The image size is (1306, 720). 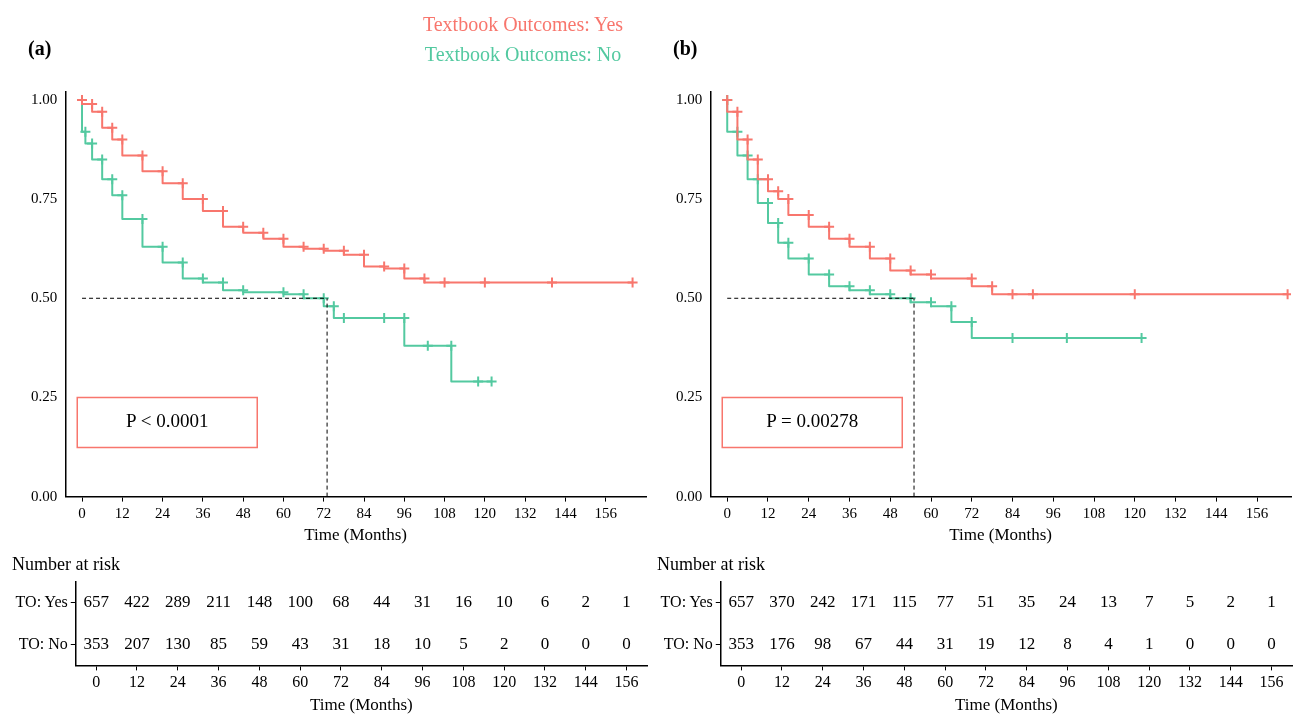 I want to click on data-label: 51, so click(x=986, y=602).